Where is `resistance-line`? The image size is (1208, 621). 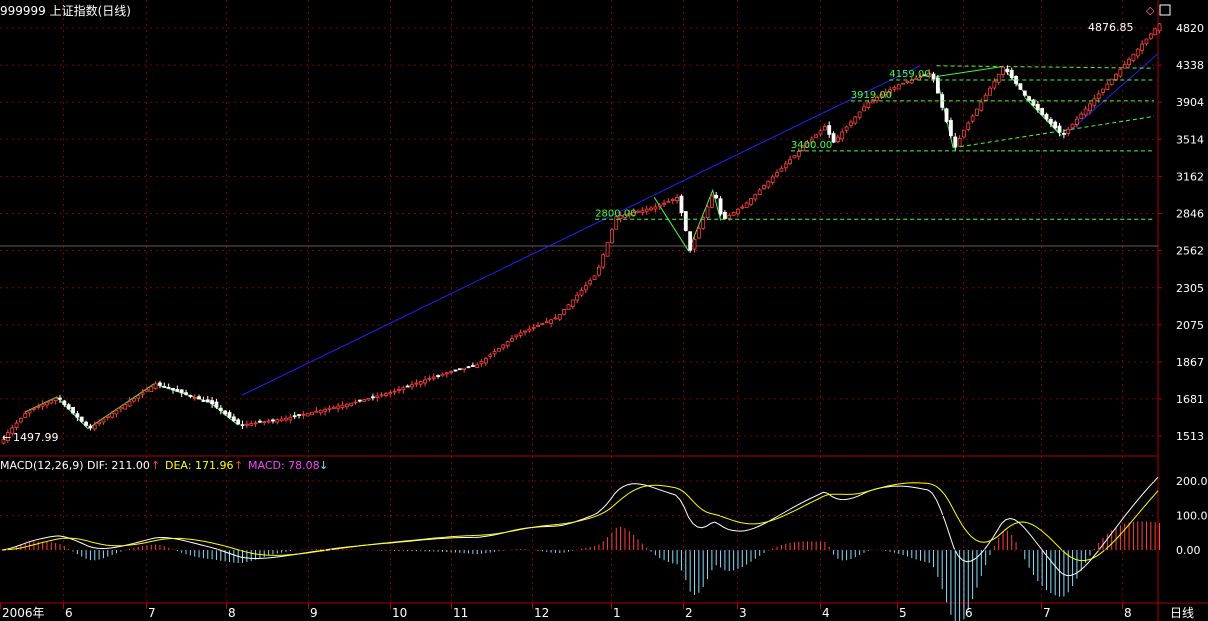
resistance-line is located at coordinates (1045, 67).